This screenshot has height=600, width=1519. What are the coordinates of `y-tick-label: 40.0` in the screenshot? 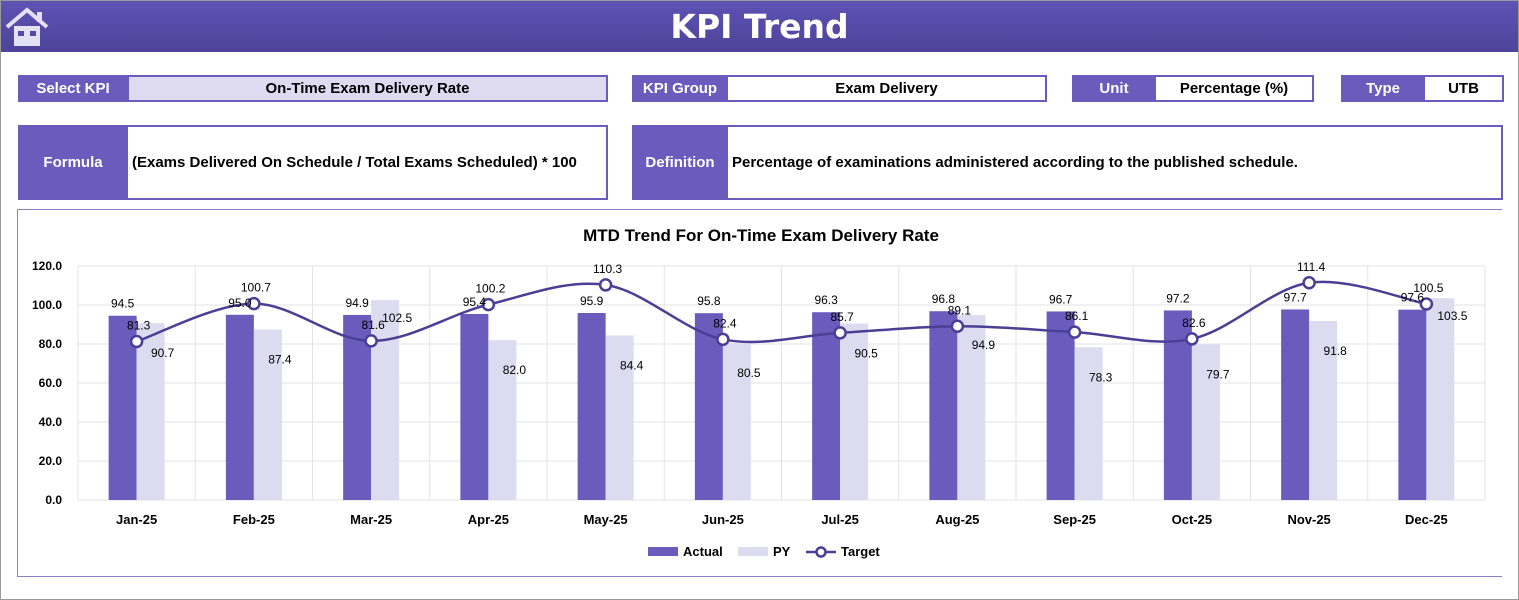 It's located at (51, 422).